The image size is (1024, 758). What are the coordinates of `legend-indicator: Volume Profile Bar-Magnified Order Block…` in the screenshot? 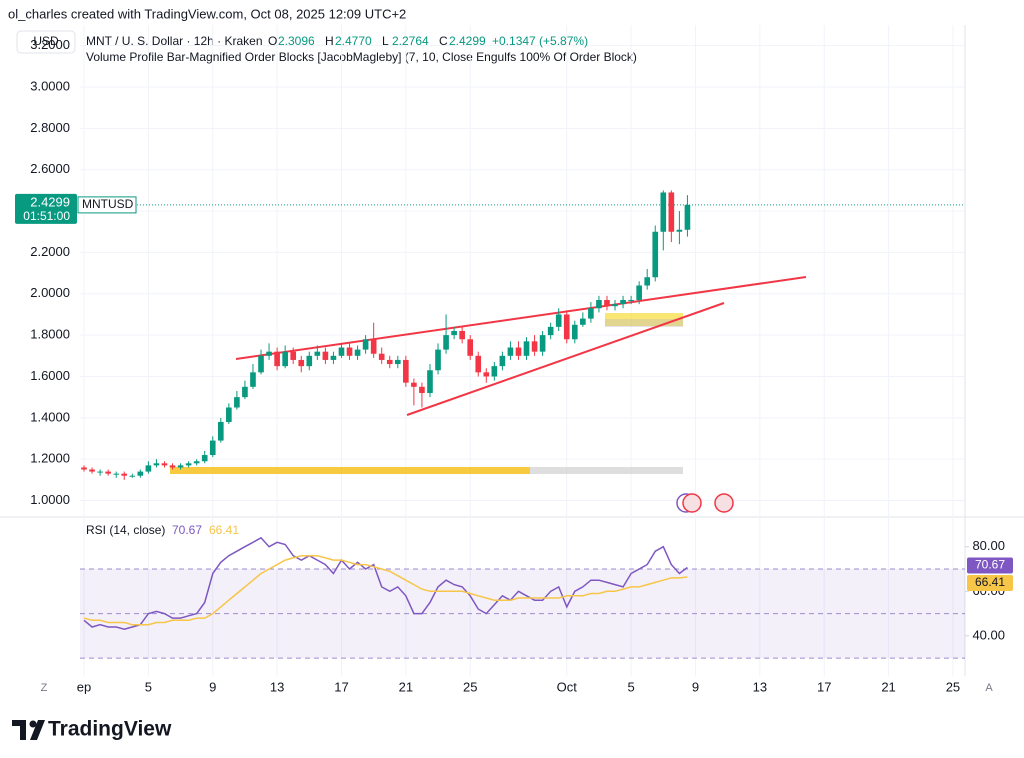 It's located at (361, 57).